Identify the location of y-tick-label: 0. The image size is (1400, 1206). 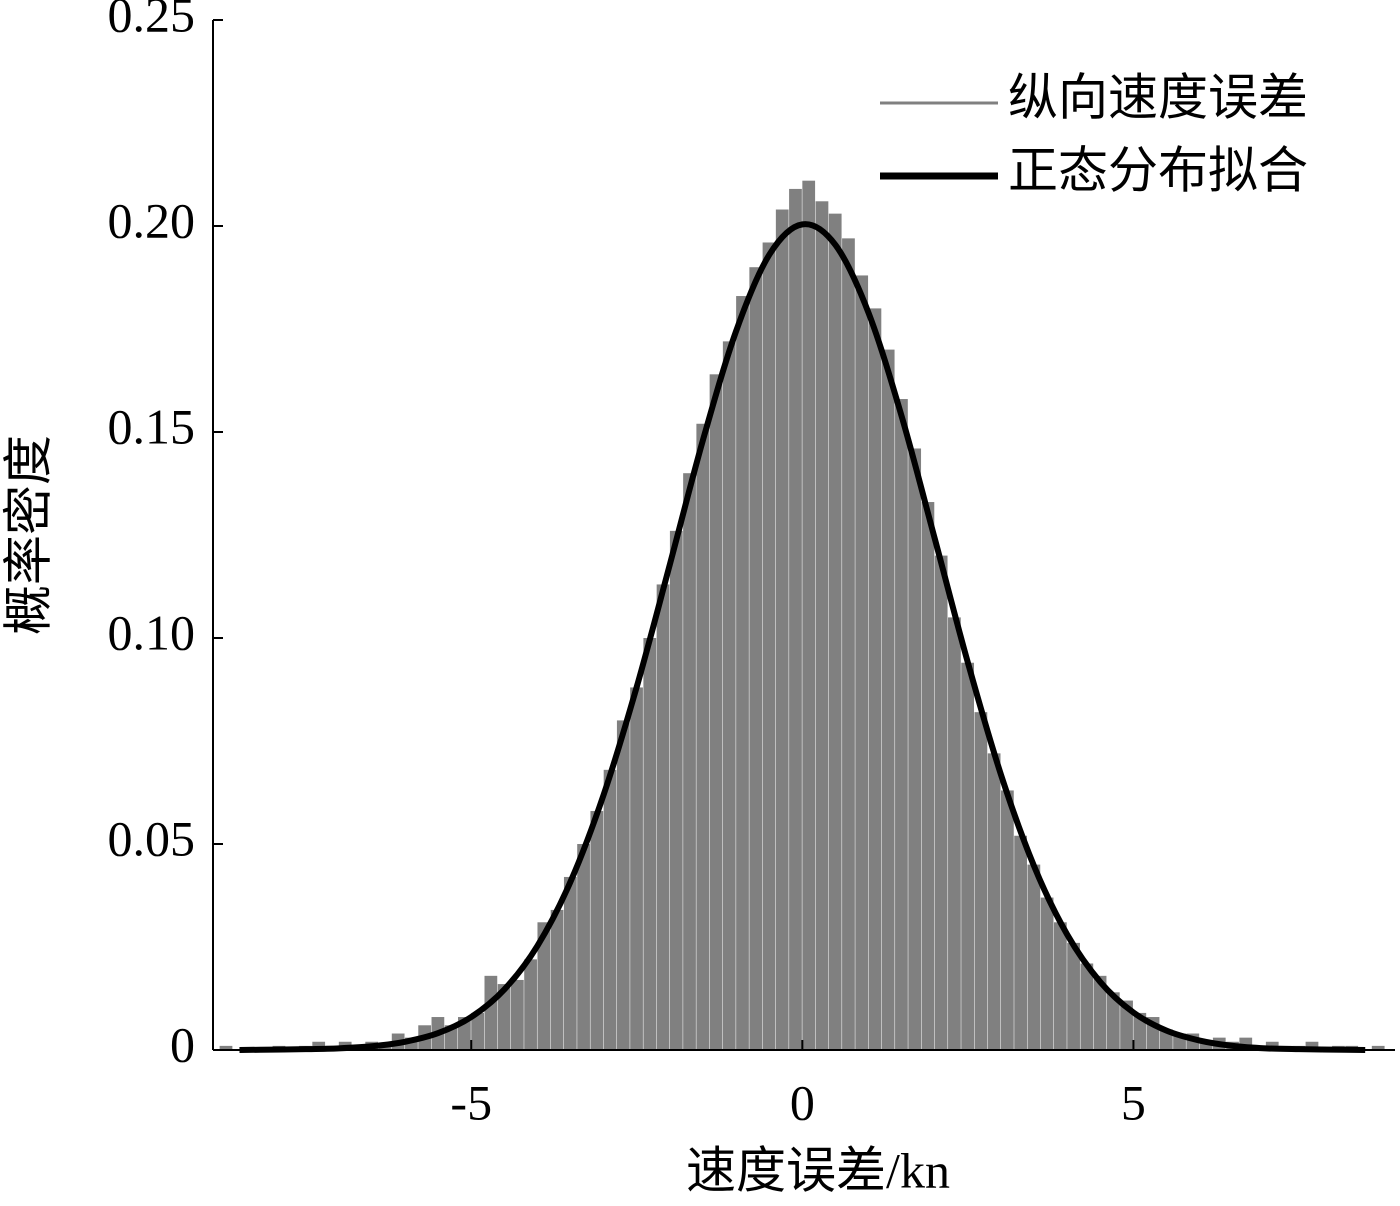
(182, 1044).